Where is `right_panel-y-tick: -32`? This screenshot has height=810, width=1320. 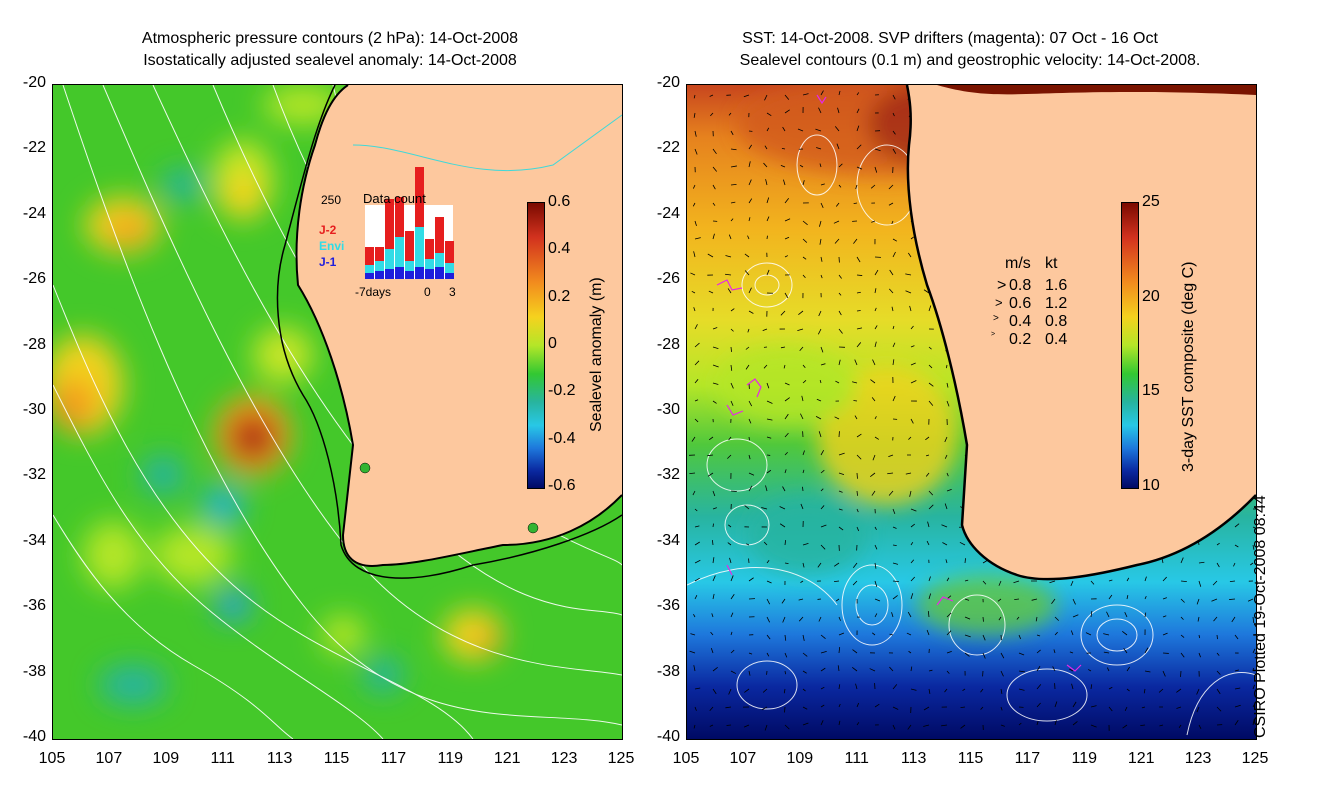 right_panel-y-tick: -32 is located at coordinates (668, 475).